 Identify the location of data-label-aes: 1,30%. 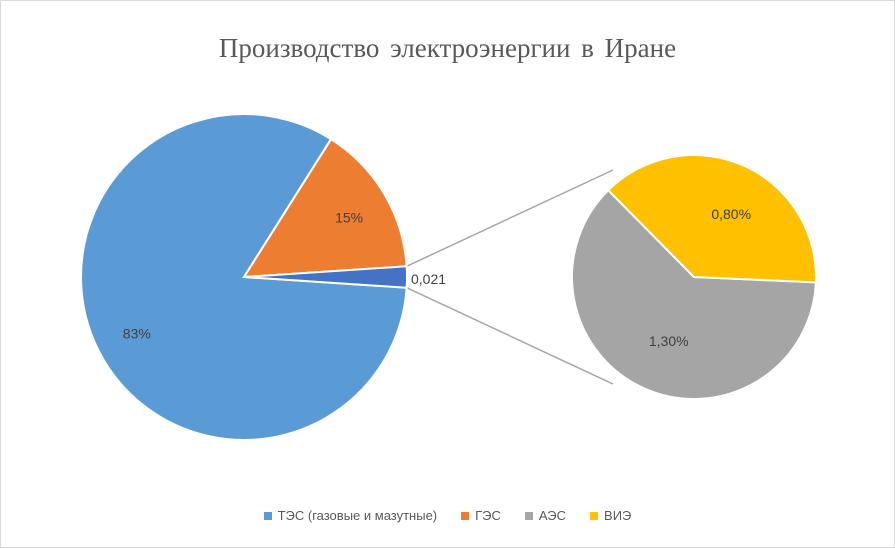
(669, 341).